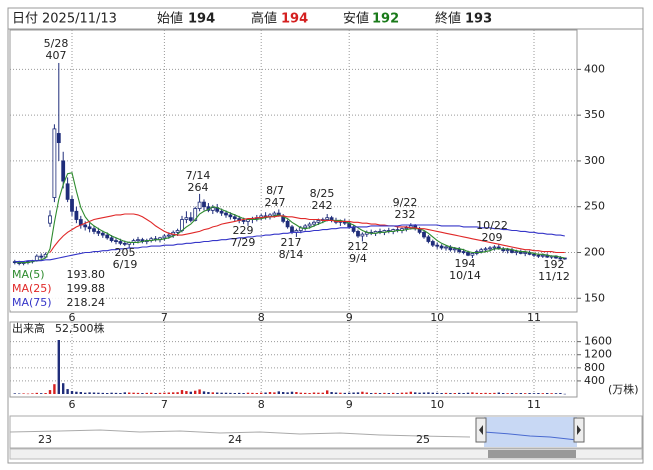 Image resolution: width=653 pixels, height=470 pixels. Describe the element at coordinates (465, 263) in the screenshot. I see `annotation-value: 194` at that location.